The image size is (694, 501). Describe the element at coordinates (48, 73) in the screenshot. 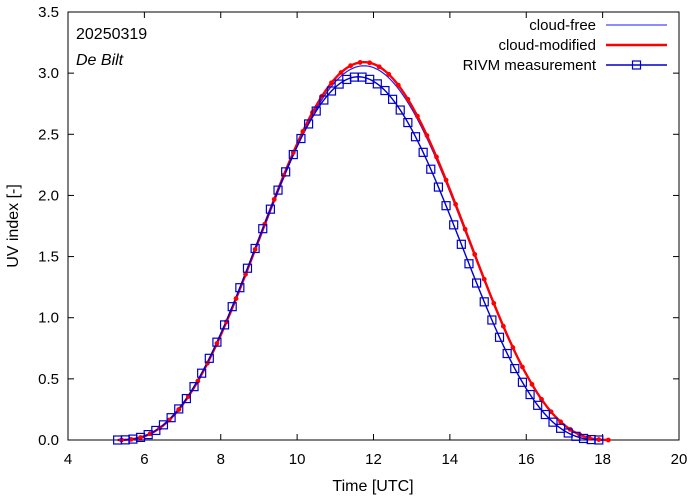

I see `y-tick-label: 3.0` at that location.